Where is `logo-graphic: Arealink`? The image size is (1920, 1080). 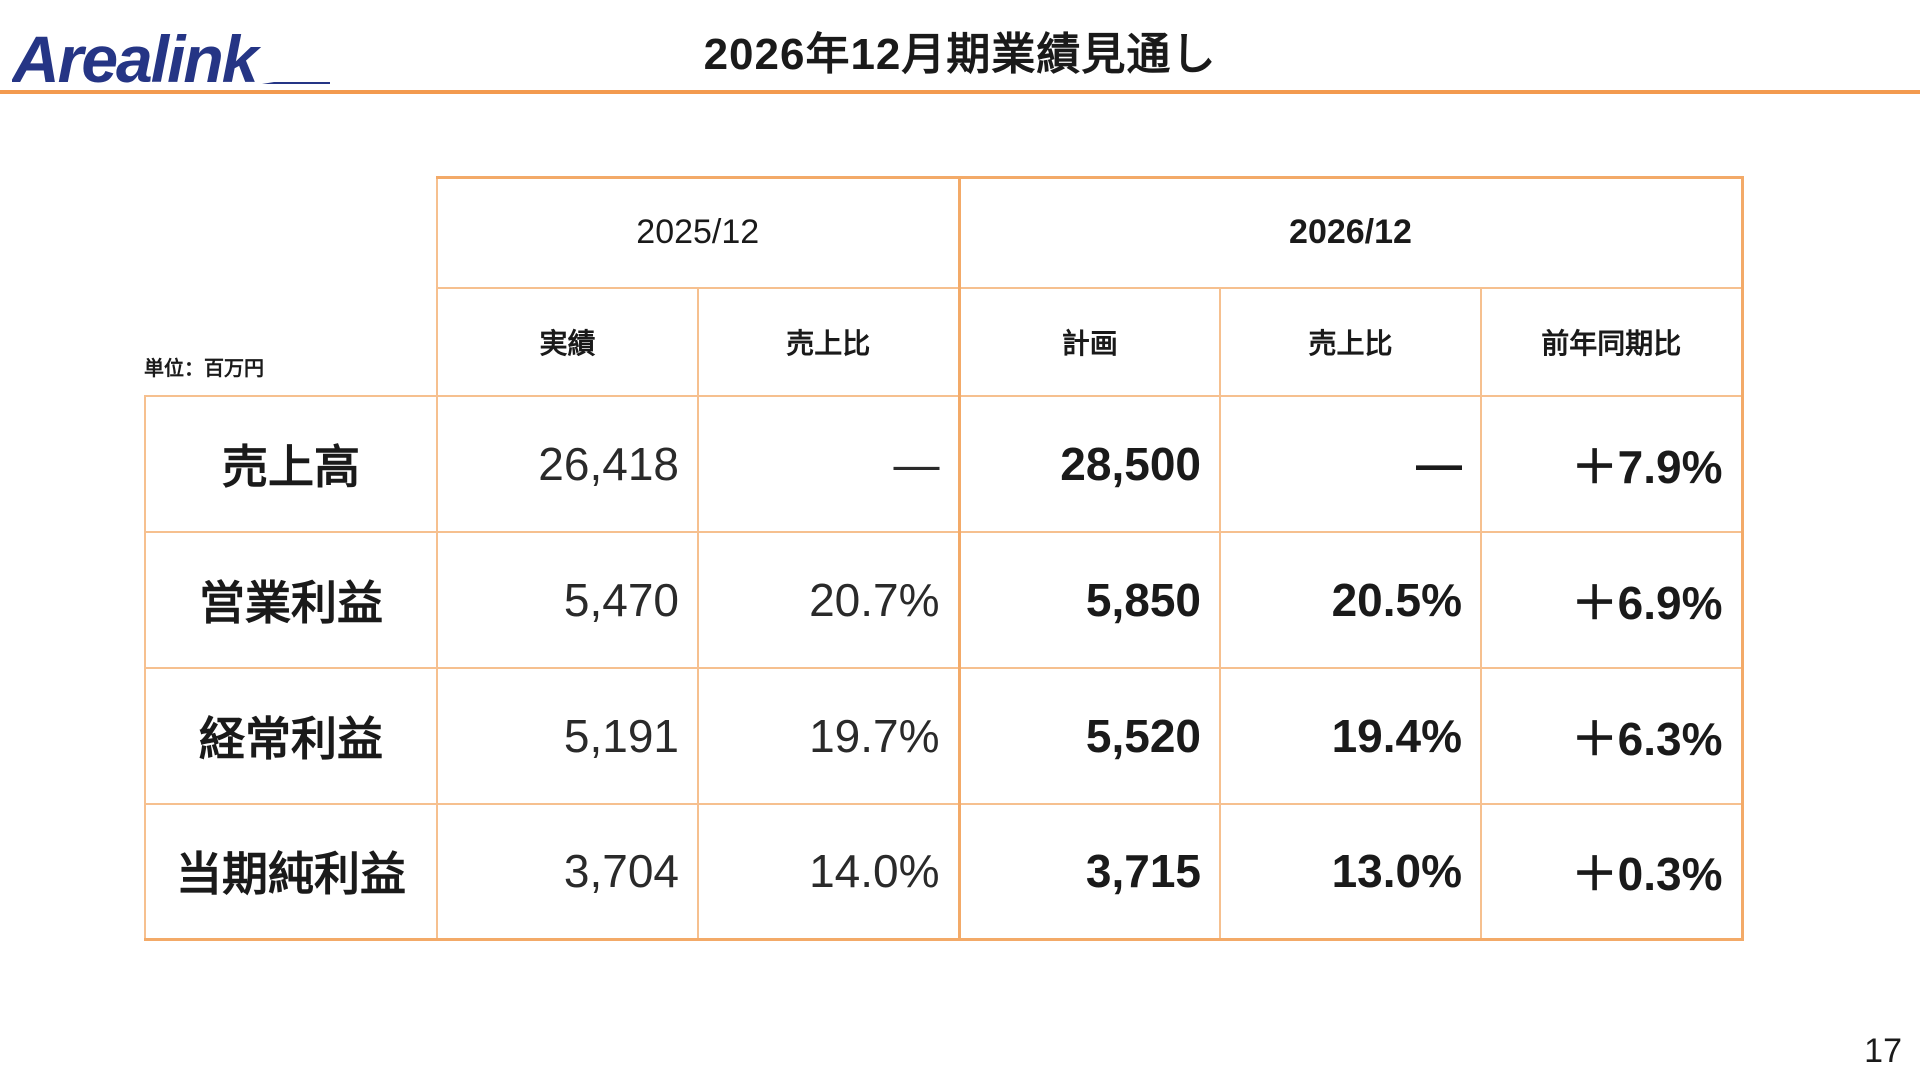 logo-graphic: Arealink is located at coordinates (171, 56).